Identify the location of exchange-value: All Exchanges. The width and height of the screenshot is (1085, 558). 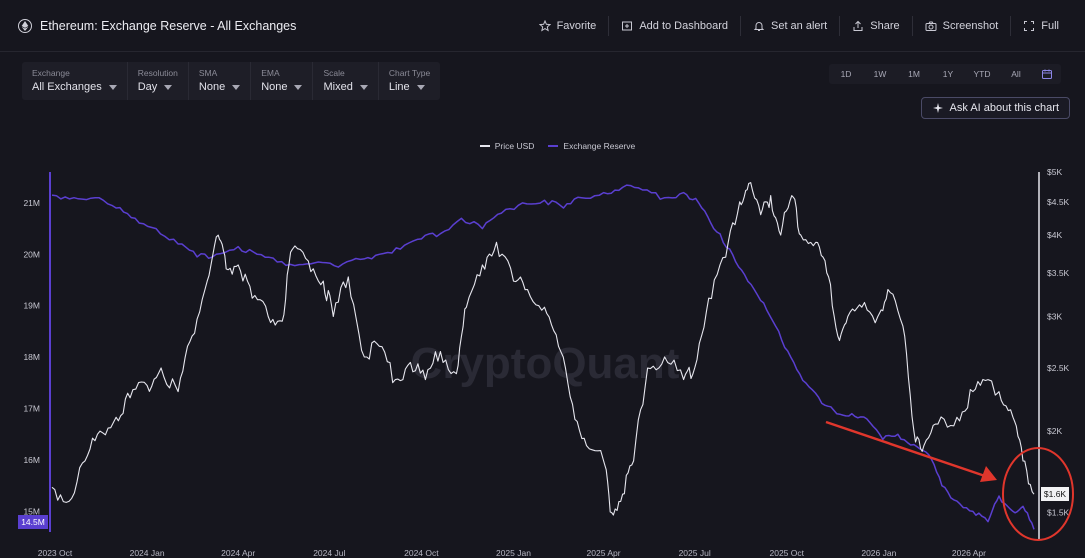
(67, 87).